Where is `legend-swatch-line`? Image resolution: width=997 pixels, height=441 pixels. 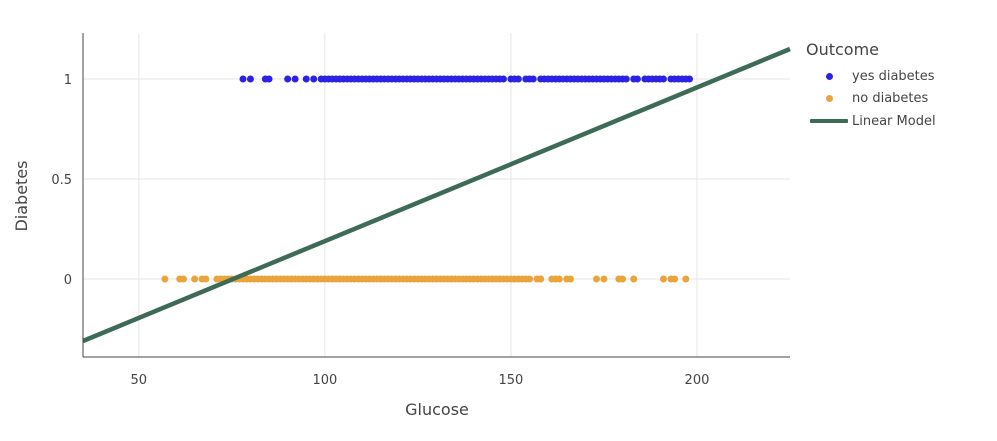
legend-swatch-line is located at coordinates (829, 121).